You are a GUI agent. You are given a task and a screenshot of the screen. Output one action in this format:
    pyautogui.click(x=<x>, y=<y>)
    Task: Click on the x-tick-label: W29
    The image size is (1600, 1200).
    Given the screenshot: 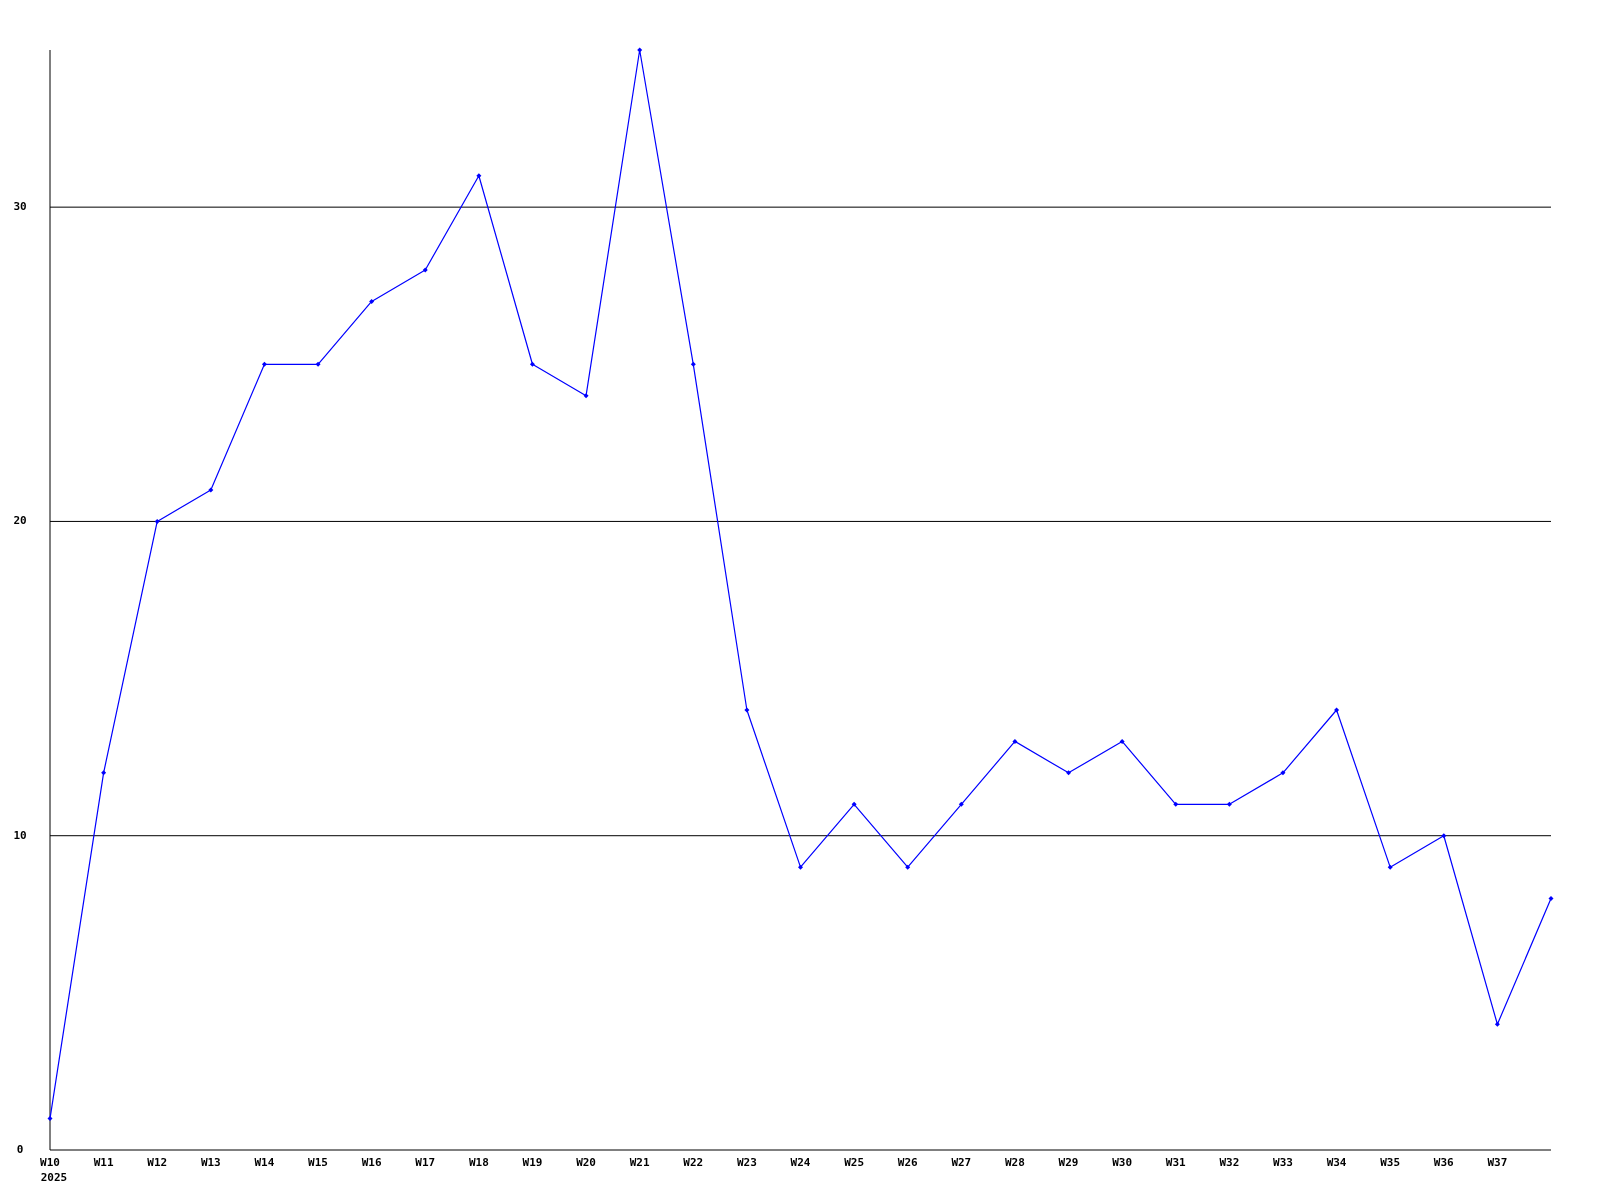 What is the action you would take?
    pyautogui.click(x=1068, y=1162)
    